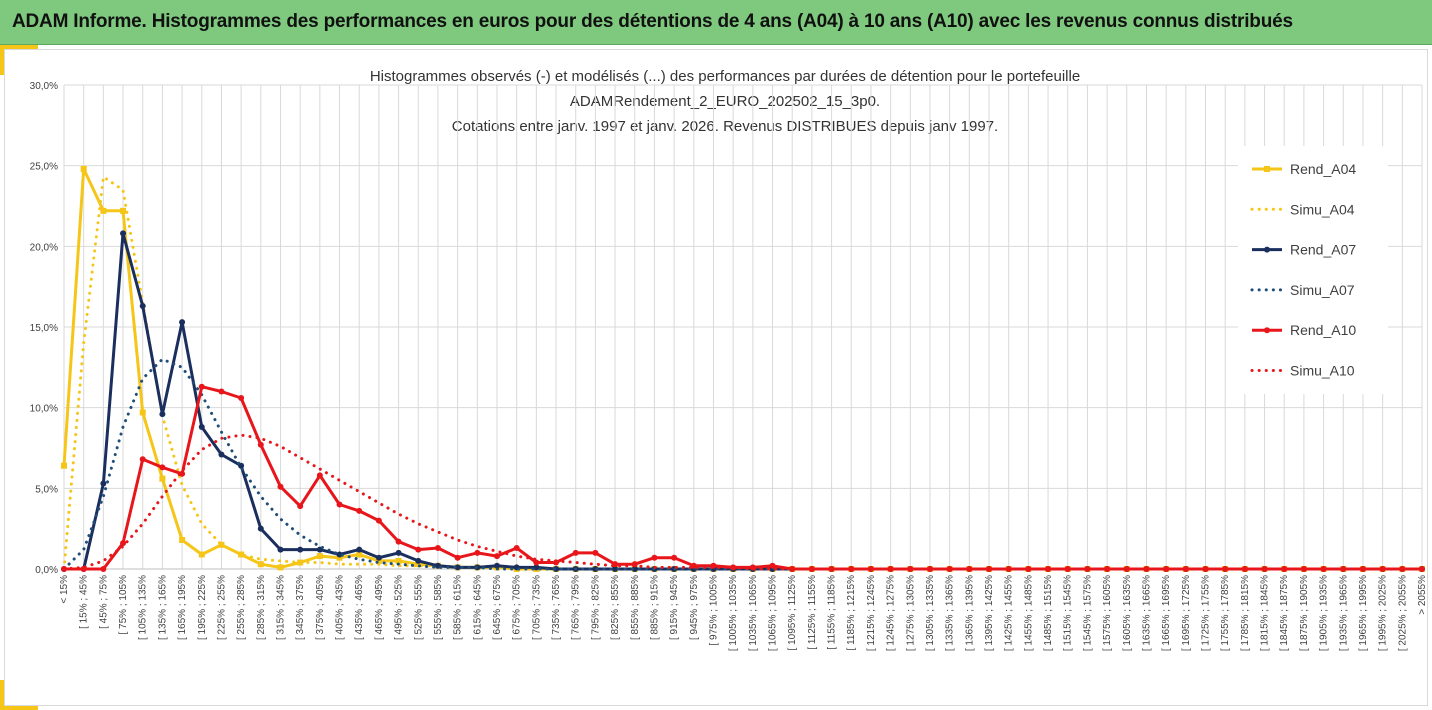 This screenshot has width=1432, height=710. What do you see at coordinates (340, 607) in the screenshot?
I see `x-tick-label: [ 405% ; 435%` at bounding box center [340, 607].